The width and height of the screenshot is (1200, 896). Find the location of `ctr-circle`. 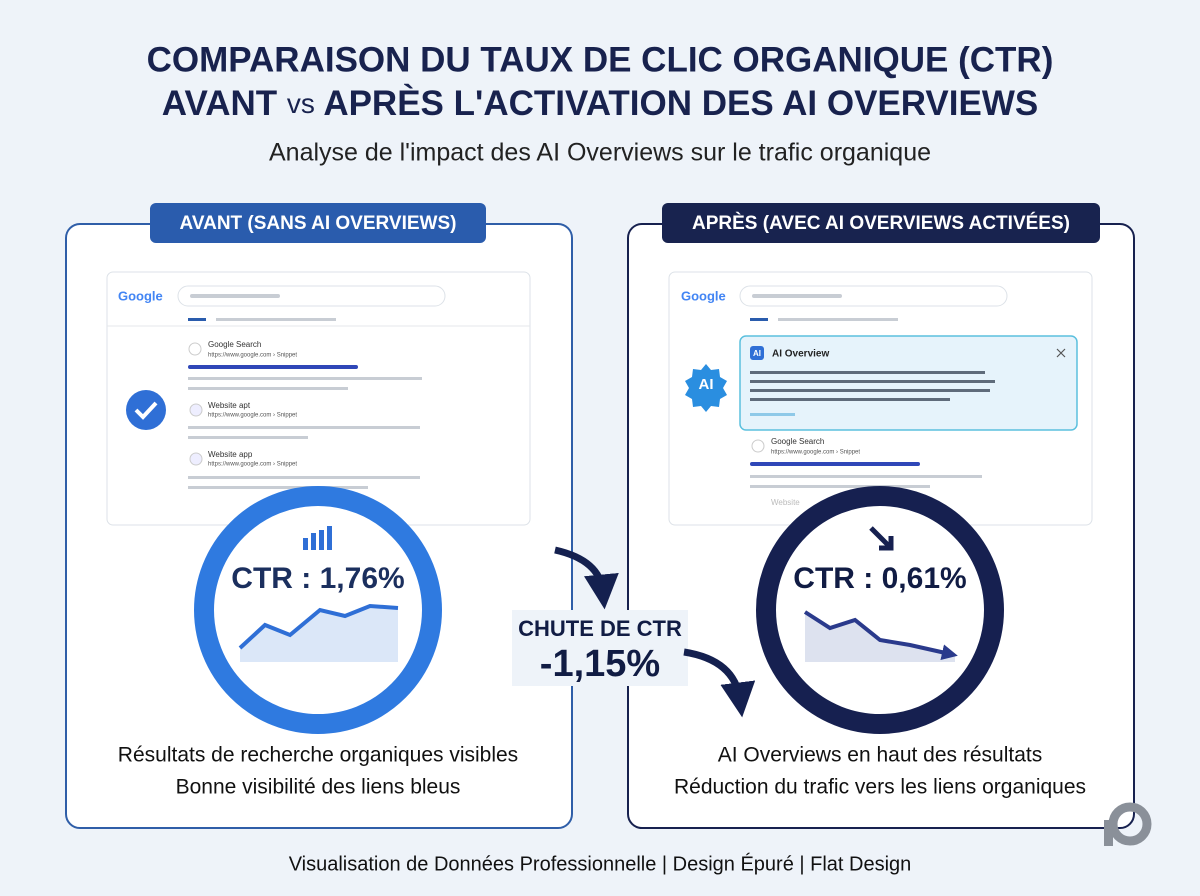

ctr-circle is located at coordinates (880, 610).